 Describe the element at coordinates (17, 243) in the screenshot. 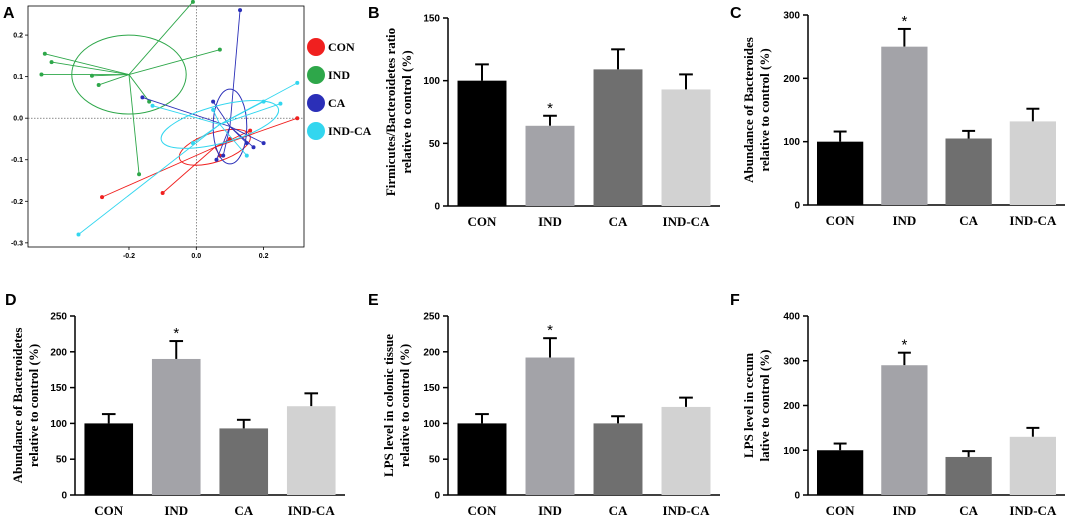

I see `y-tick-label: -0.3` at that location.